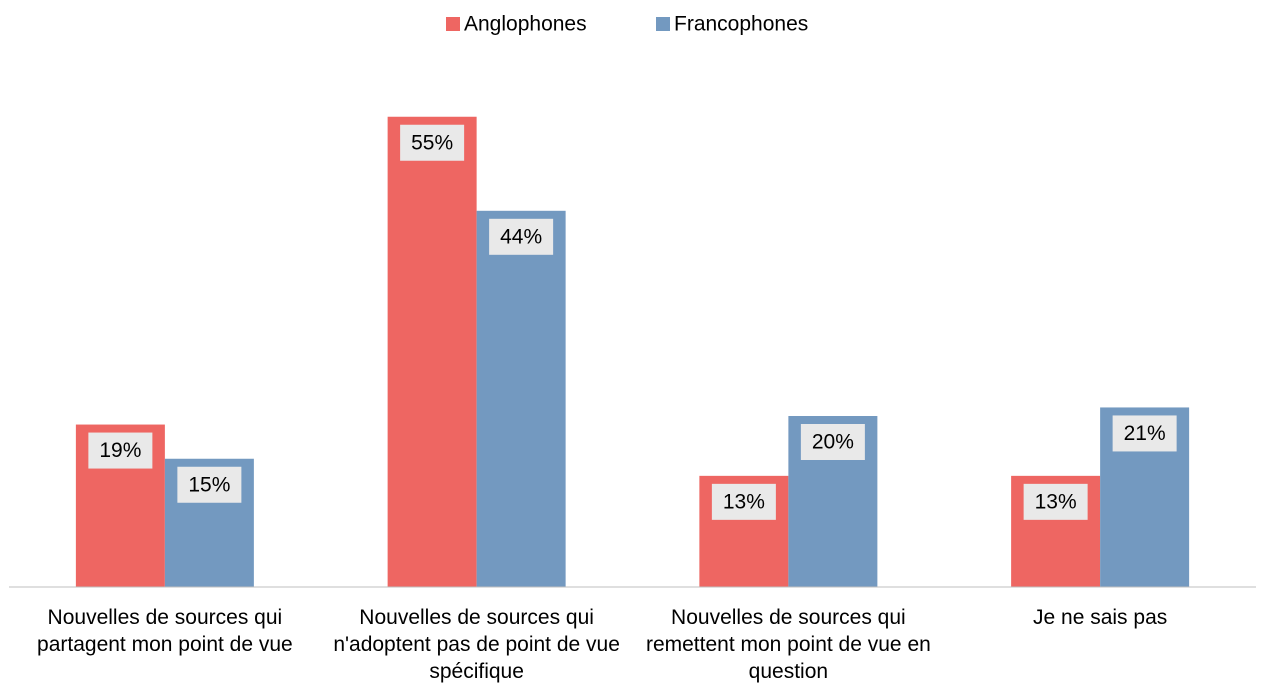 This screenshot has height=696, width=1264. I want to click on data-label: 19%, so click(120, 450).